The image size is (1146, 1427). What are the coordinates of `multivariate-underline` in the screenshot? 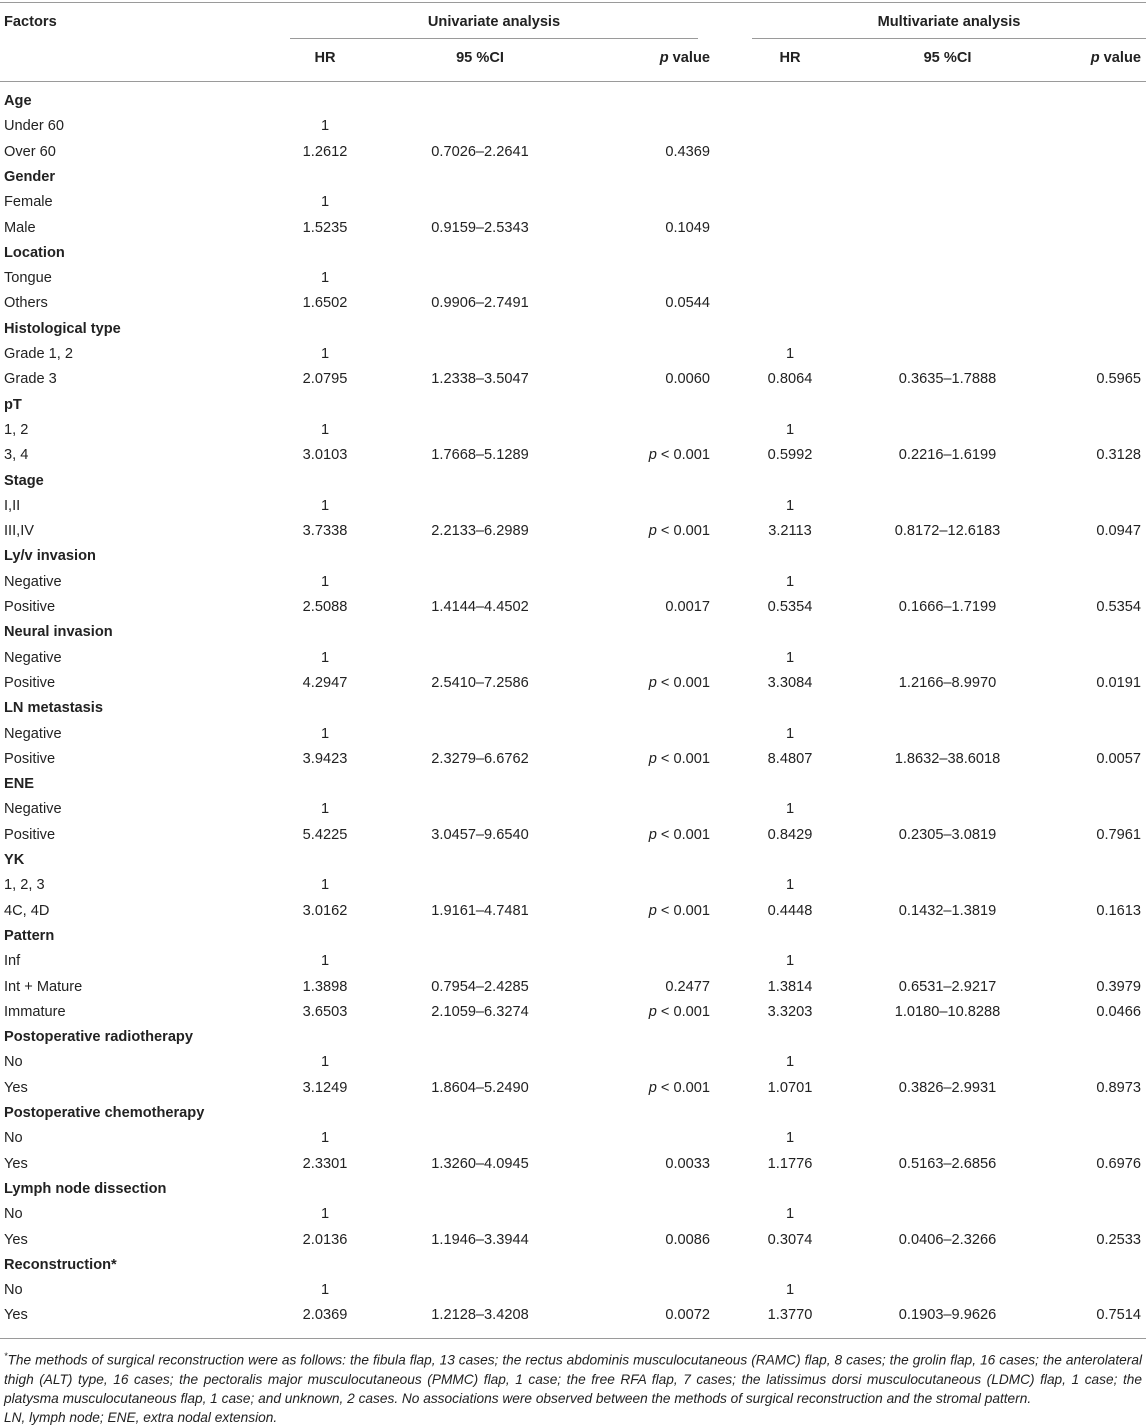 It's located at (949, 38).